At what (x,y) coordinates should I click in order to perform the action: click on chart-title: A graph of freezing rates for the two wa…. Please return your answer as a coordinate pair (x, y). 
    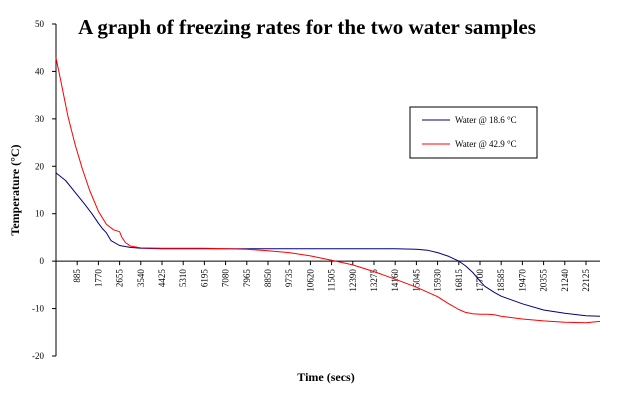
    Looking at the image, I should click on (307, 27).